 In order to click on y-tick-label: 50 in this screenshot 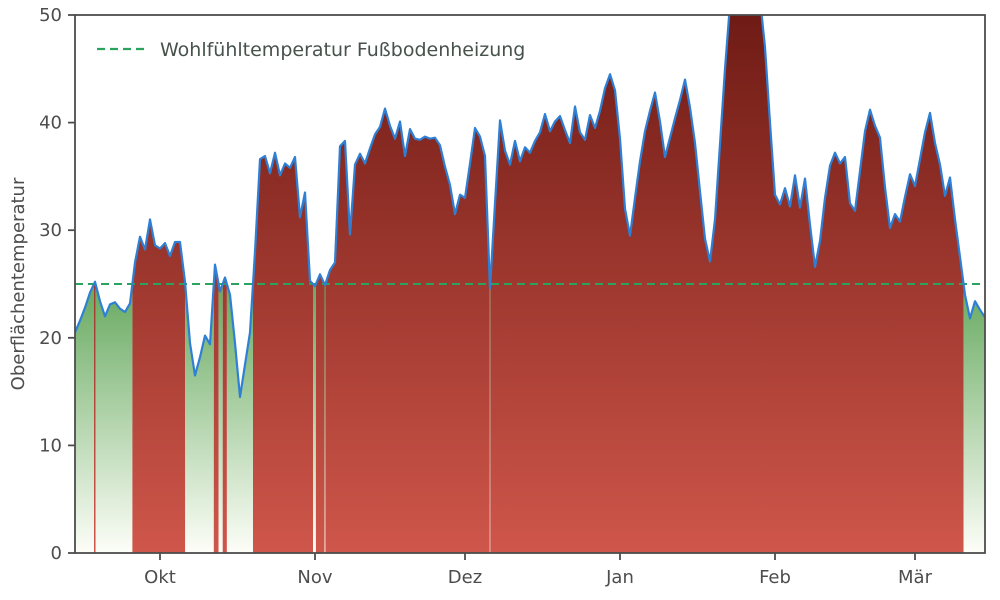, I will do `click(50, 15)`.